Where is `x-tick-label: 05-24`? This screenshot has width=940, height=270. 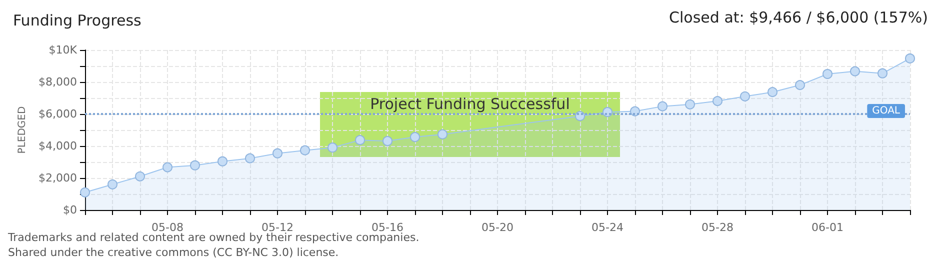 x-tick-label: 05-24 is located at coordinates (608, 227).